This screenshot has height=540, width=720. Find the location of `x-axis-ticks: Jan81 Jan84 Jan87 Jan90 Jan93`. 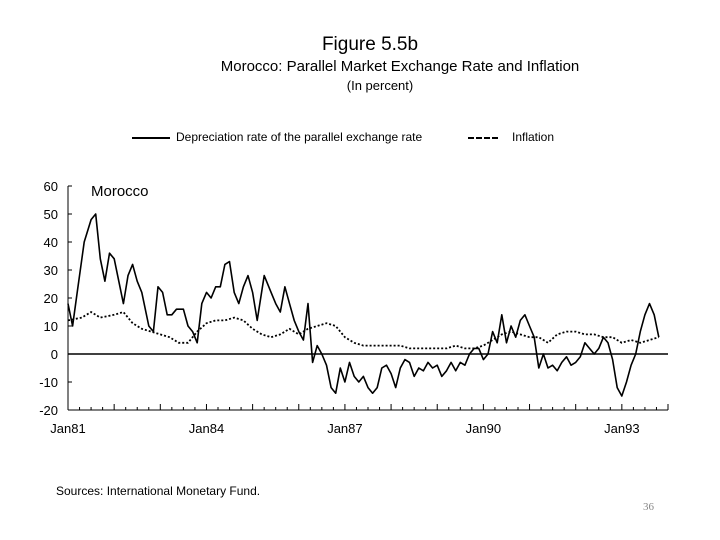

x-axis-ticks: Jan81 Jan84 Jan87 Jan90 Jan93 is located at coordinates (359, 420).